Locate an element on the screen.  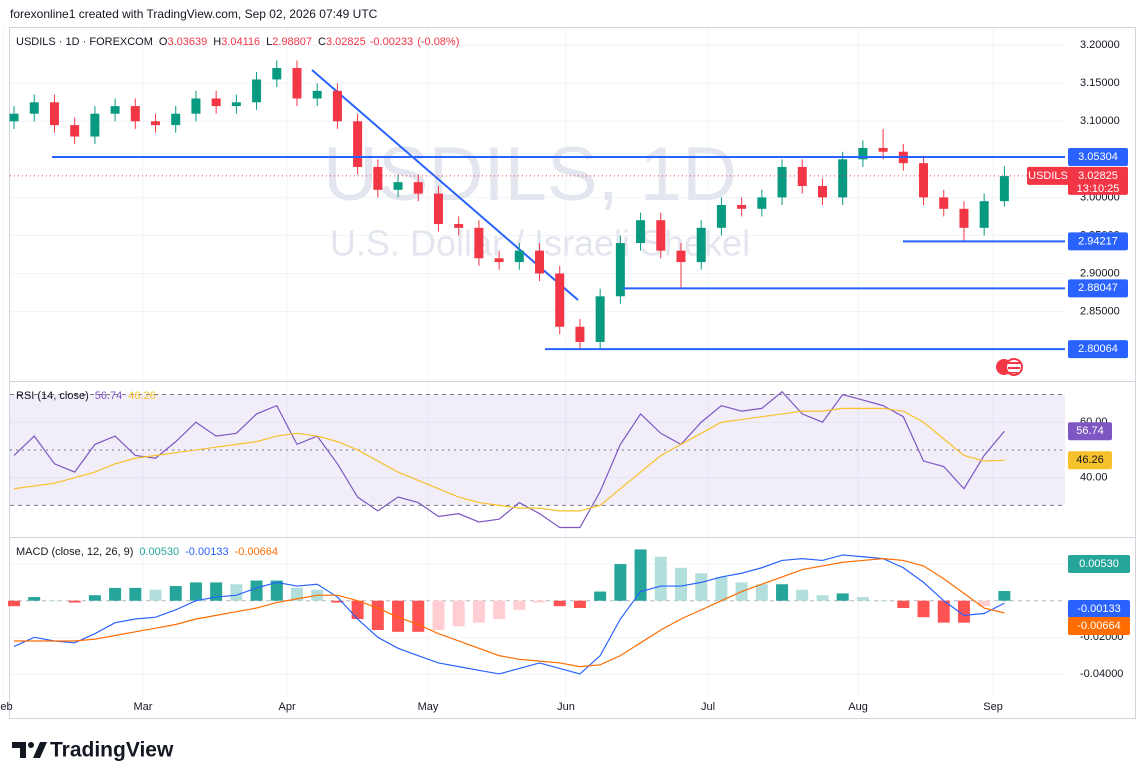
ohlc-value: 3.04116 is located at coordinates (240, 42).